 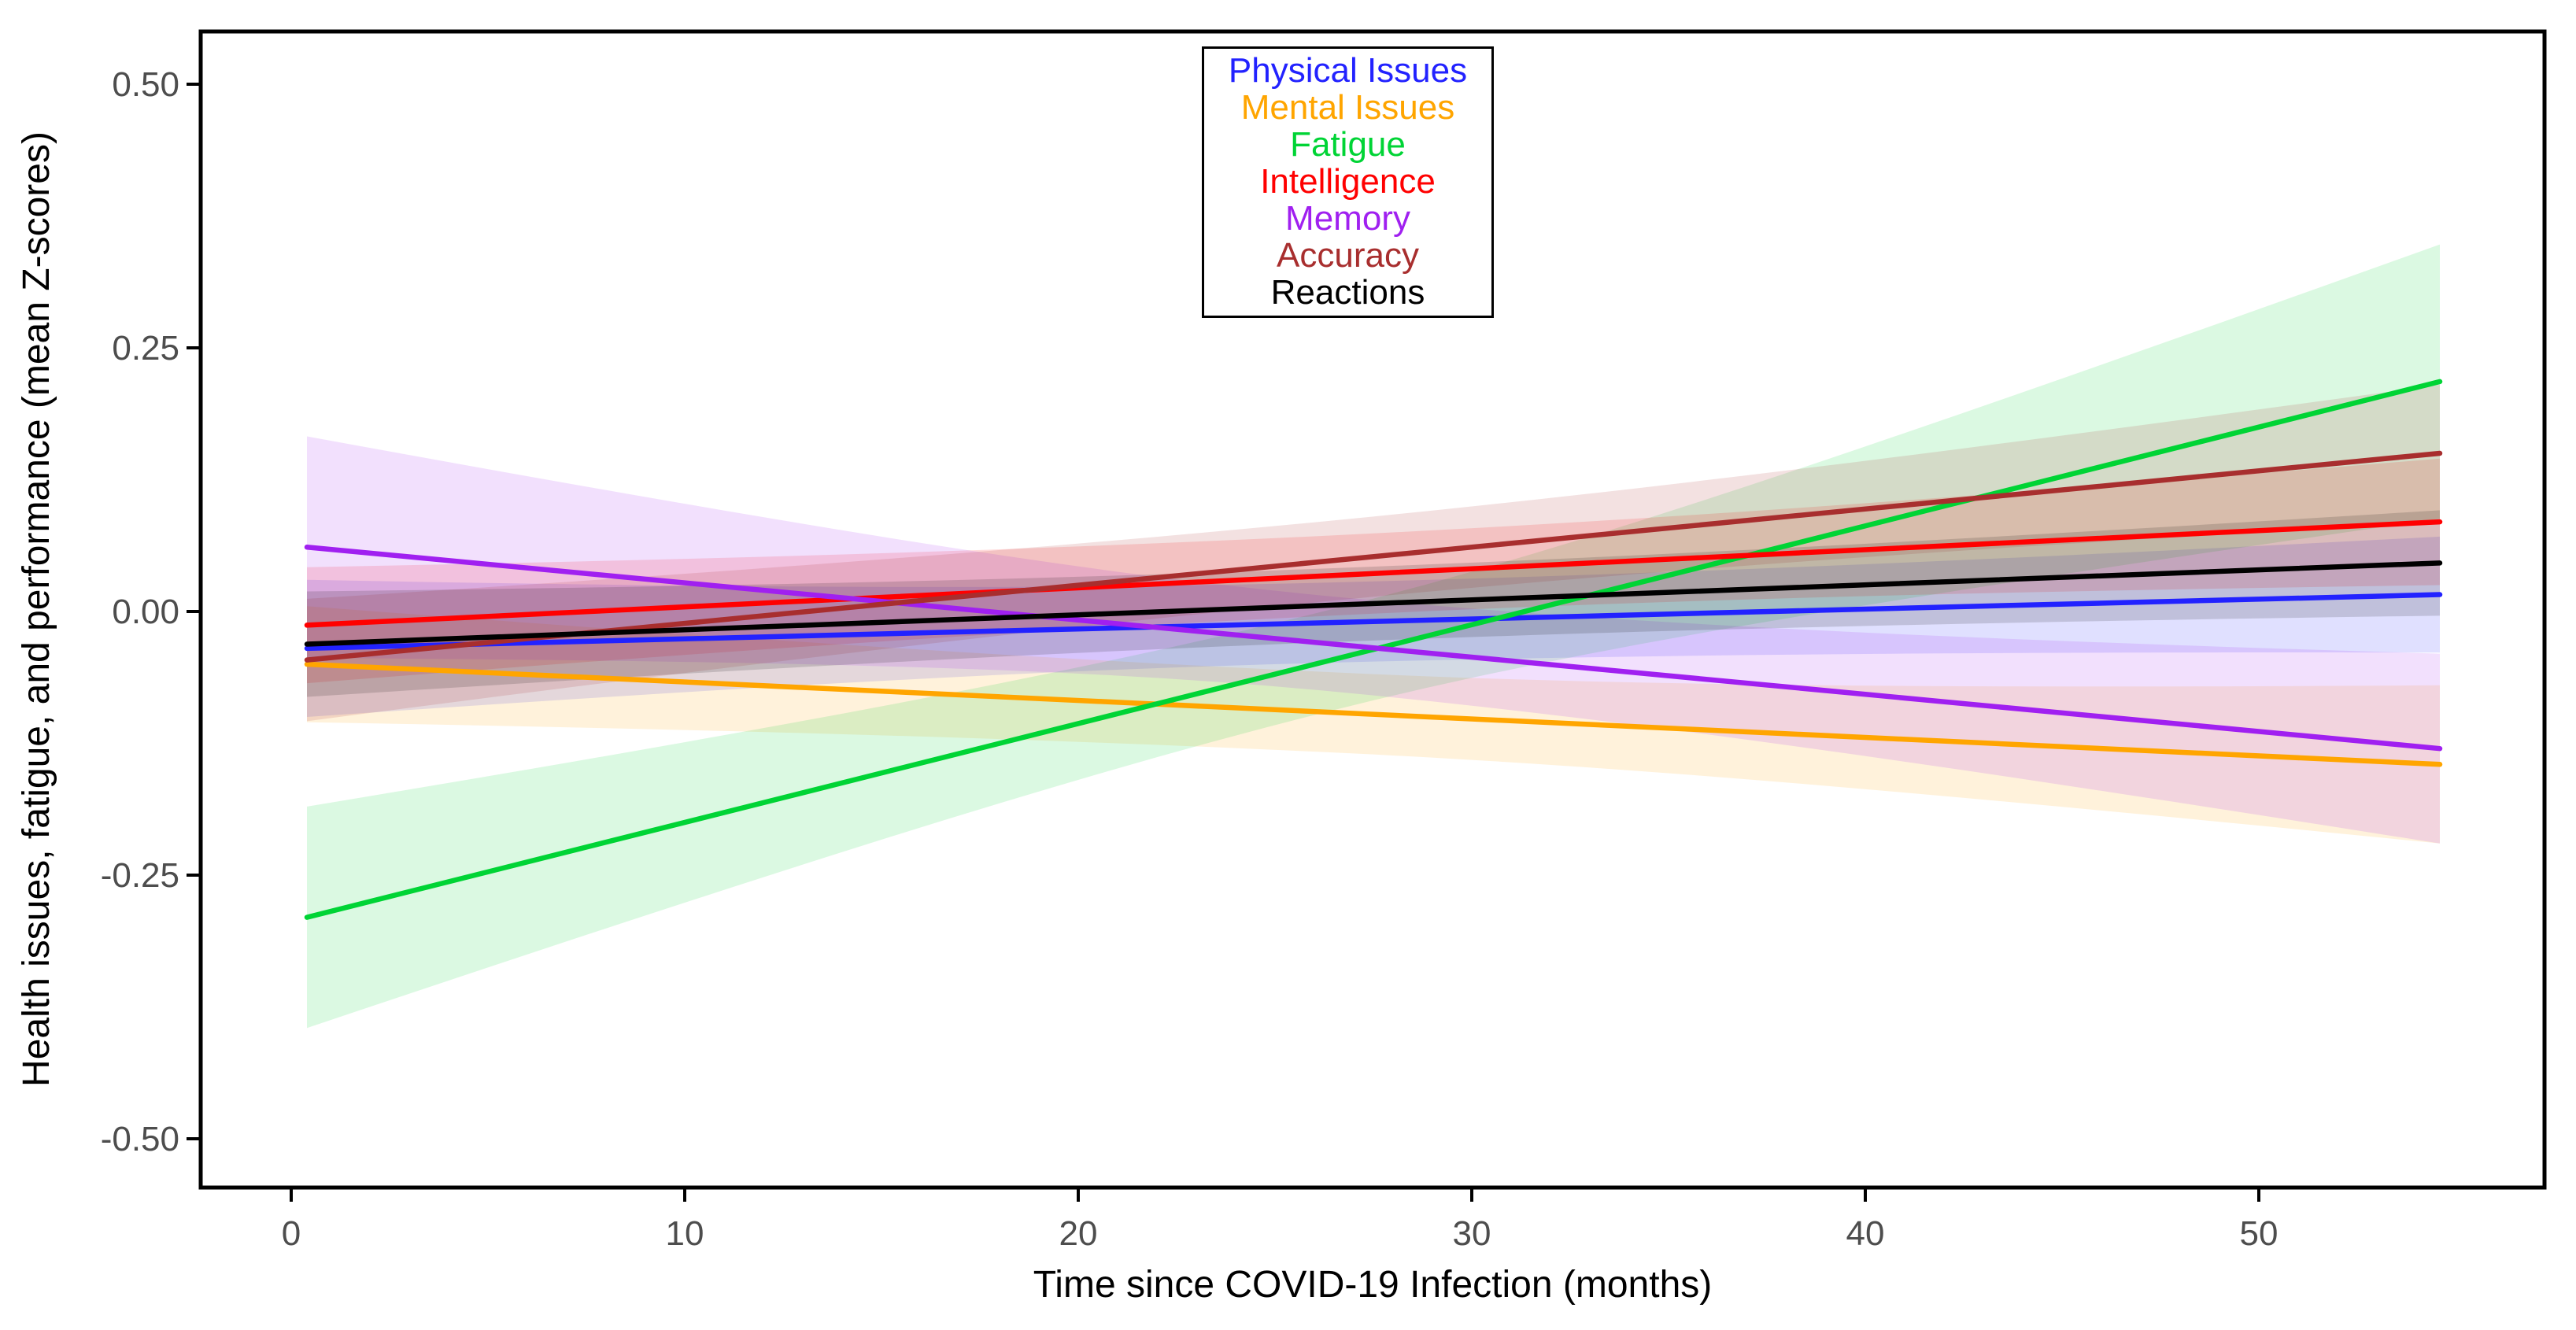 What do you see at coordinates (1347, 107) in the screenshot?
I see `legend-entry: Mental Issues` at bounding box center [1347, 107].